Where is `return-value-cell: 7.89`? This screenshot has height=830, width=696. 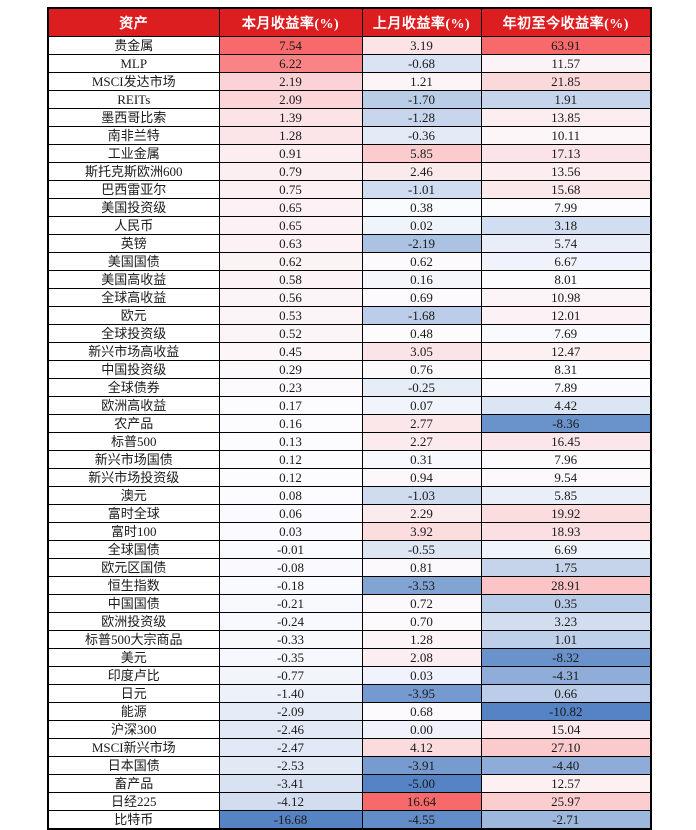
return-value-cell: 7.89 is located at coordinates (566, 387).